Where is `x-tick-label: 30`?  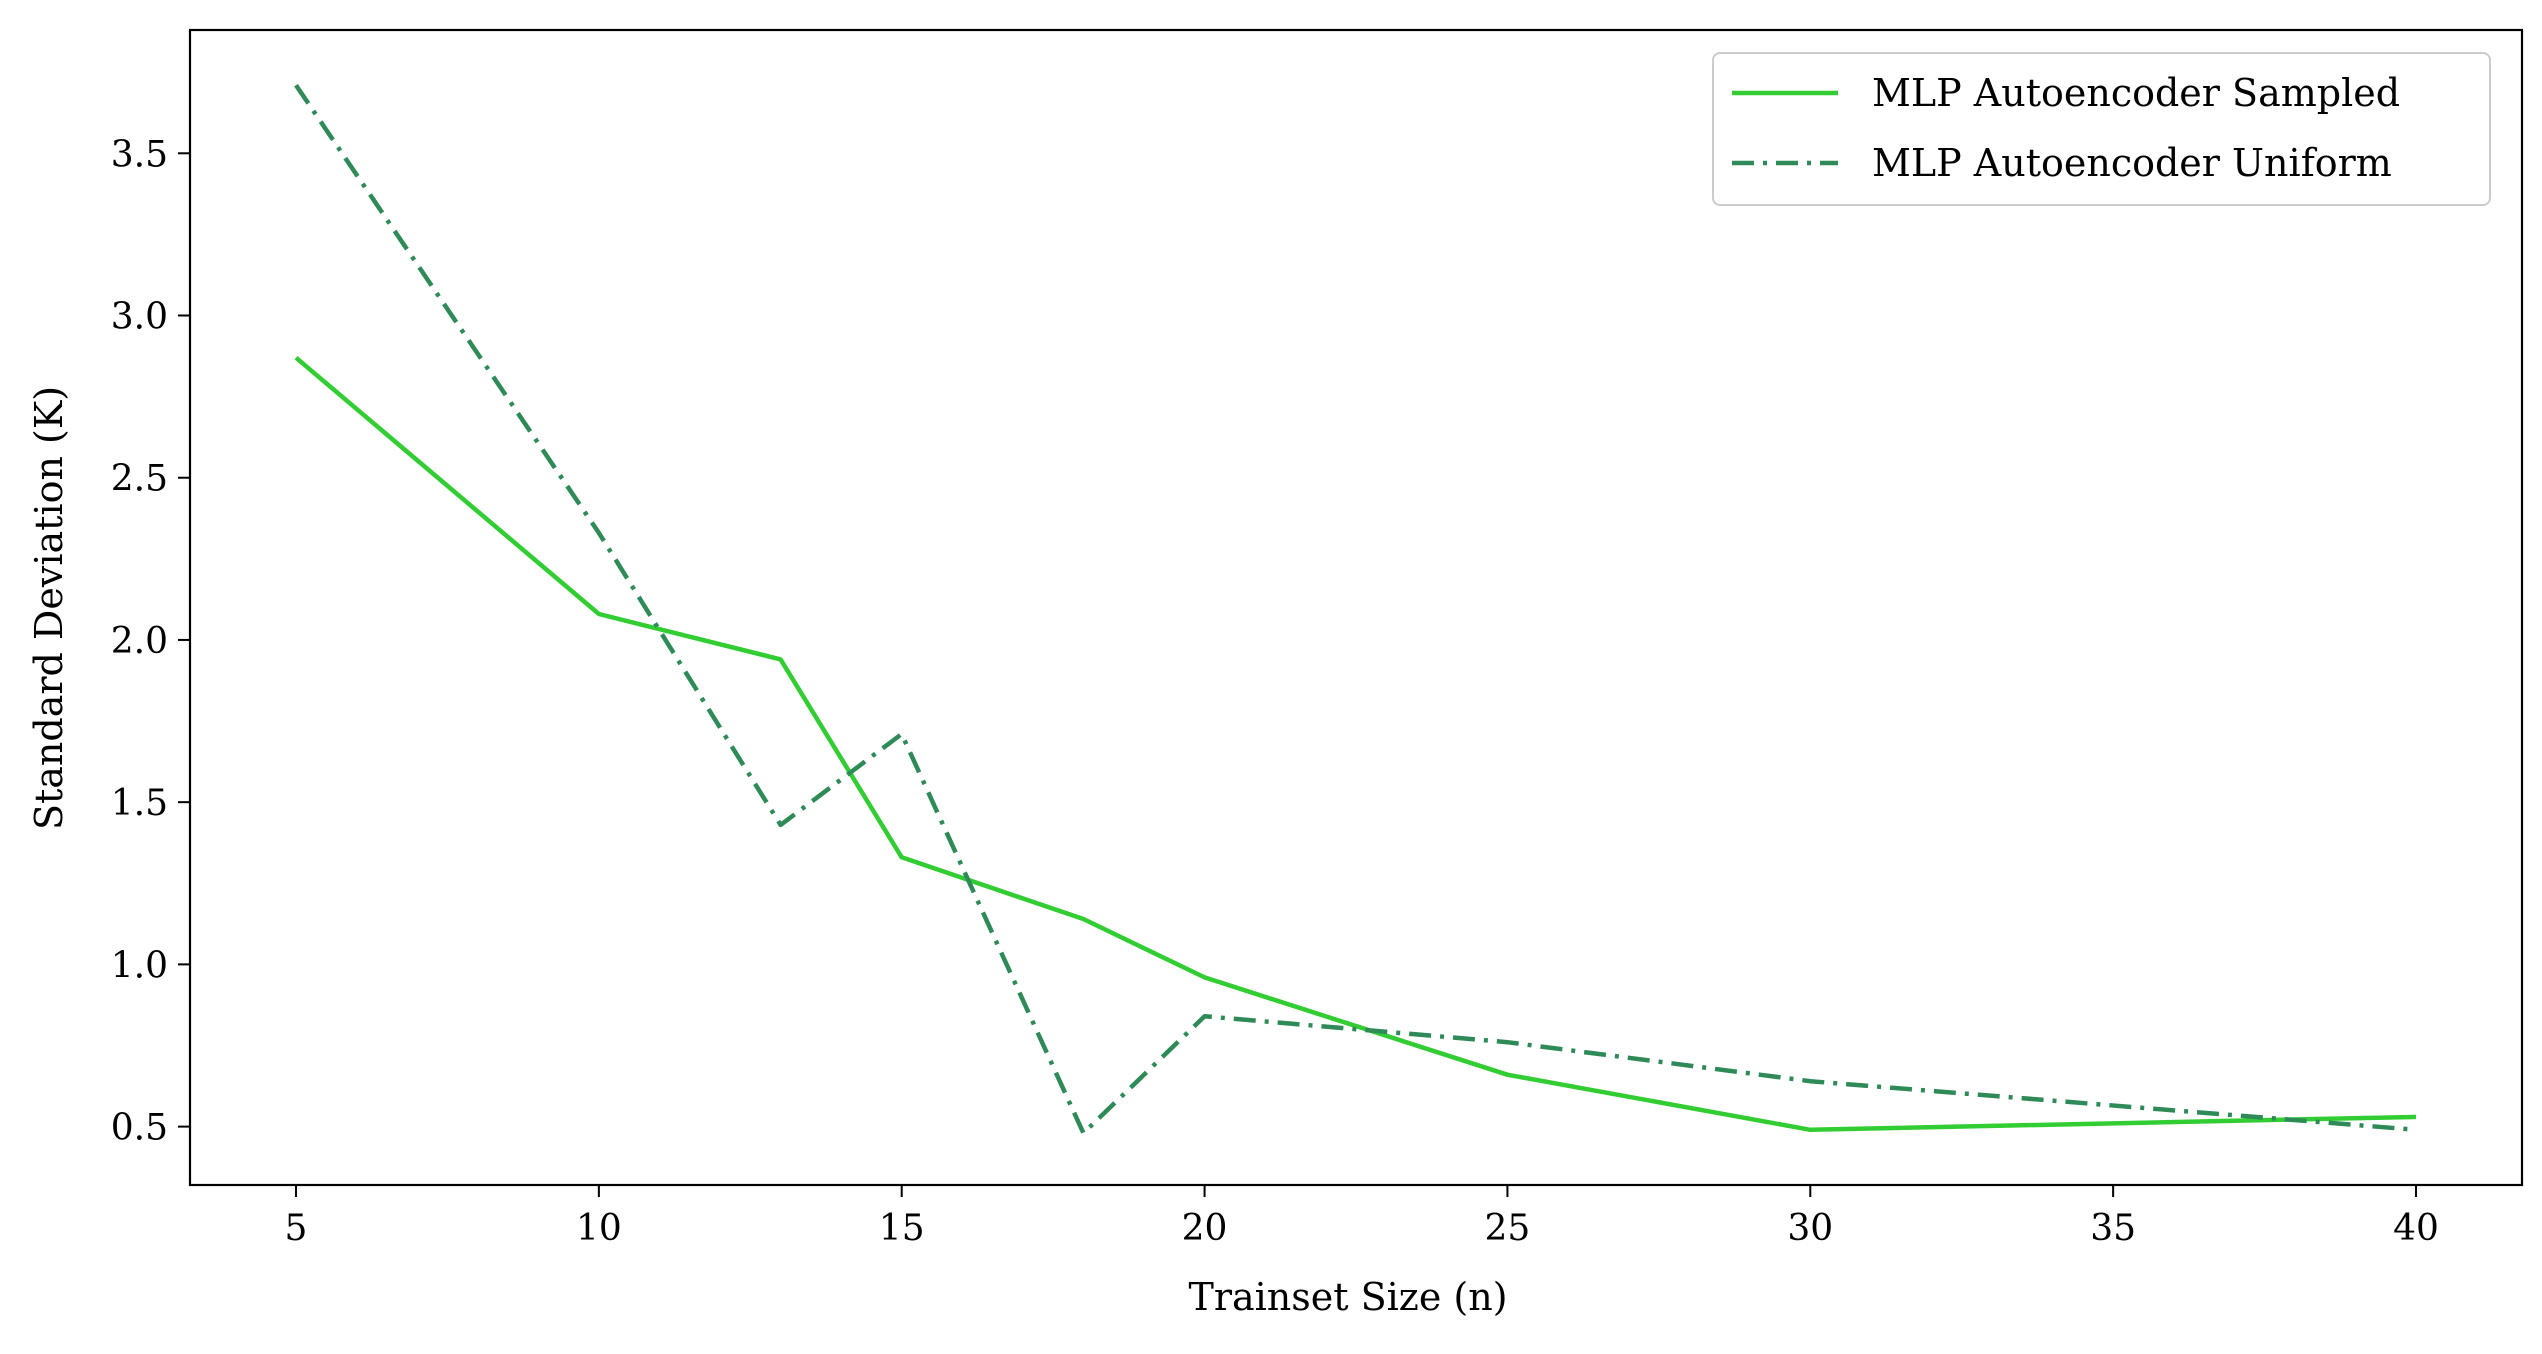 x-tick-label: 30 is located at coordinates (1810, 1228).